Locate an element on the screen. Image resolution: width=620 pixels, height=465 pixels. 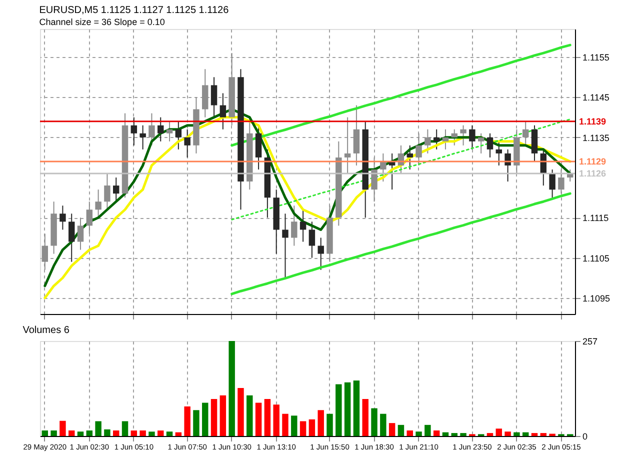
y-tick-label: 1.1115 is located at coordinates (595, 218).